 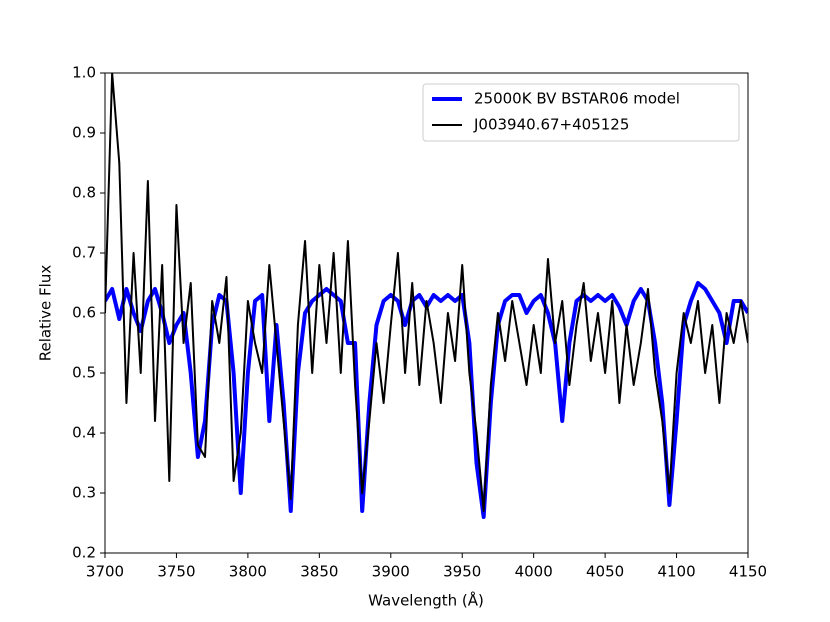 I want to click on x-axis-label: Wavelength (Å), so click(x=426, y=600).